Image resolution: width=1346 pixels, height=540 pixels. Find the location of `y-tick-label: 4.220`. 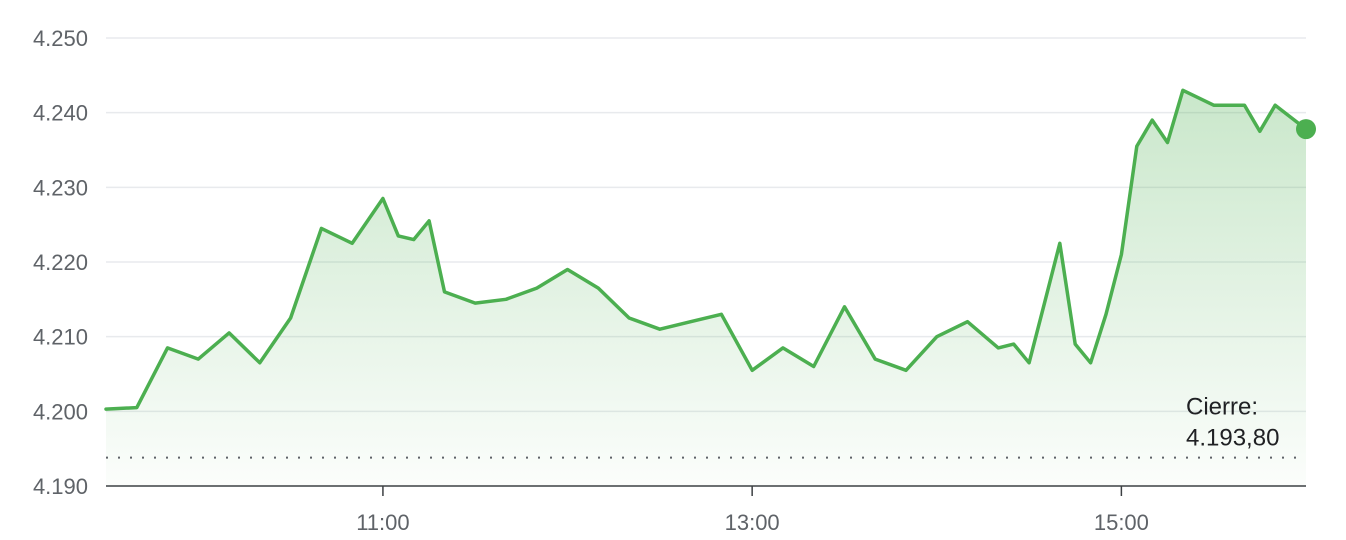

y-tick-label: 4.220 is located at coordinates (60, 262).